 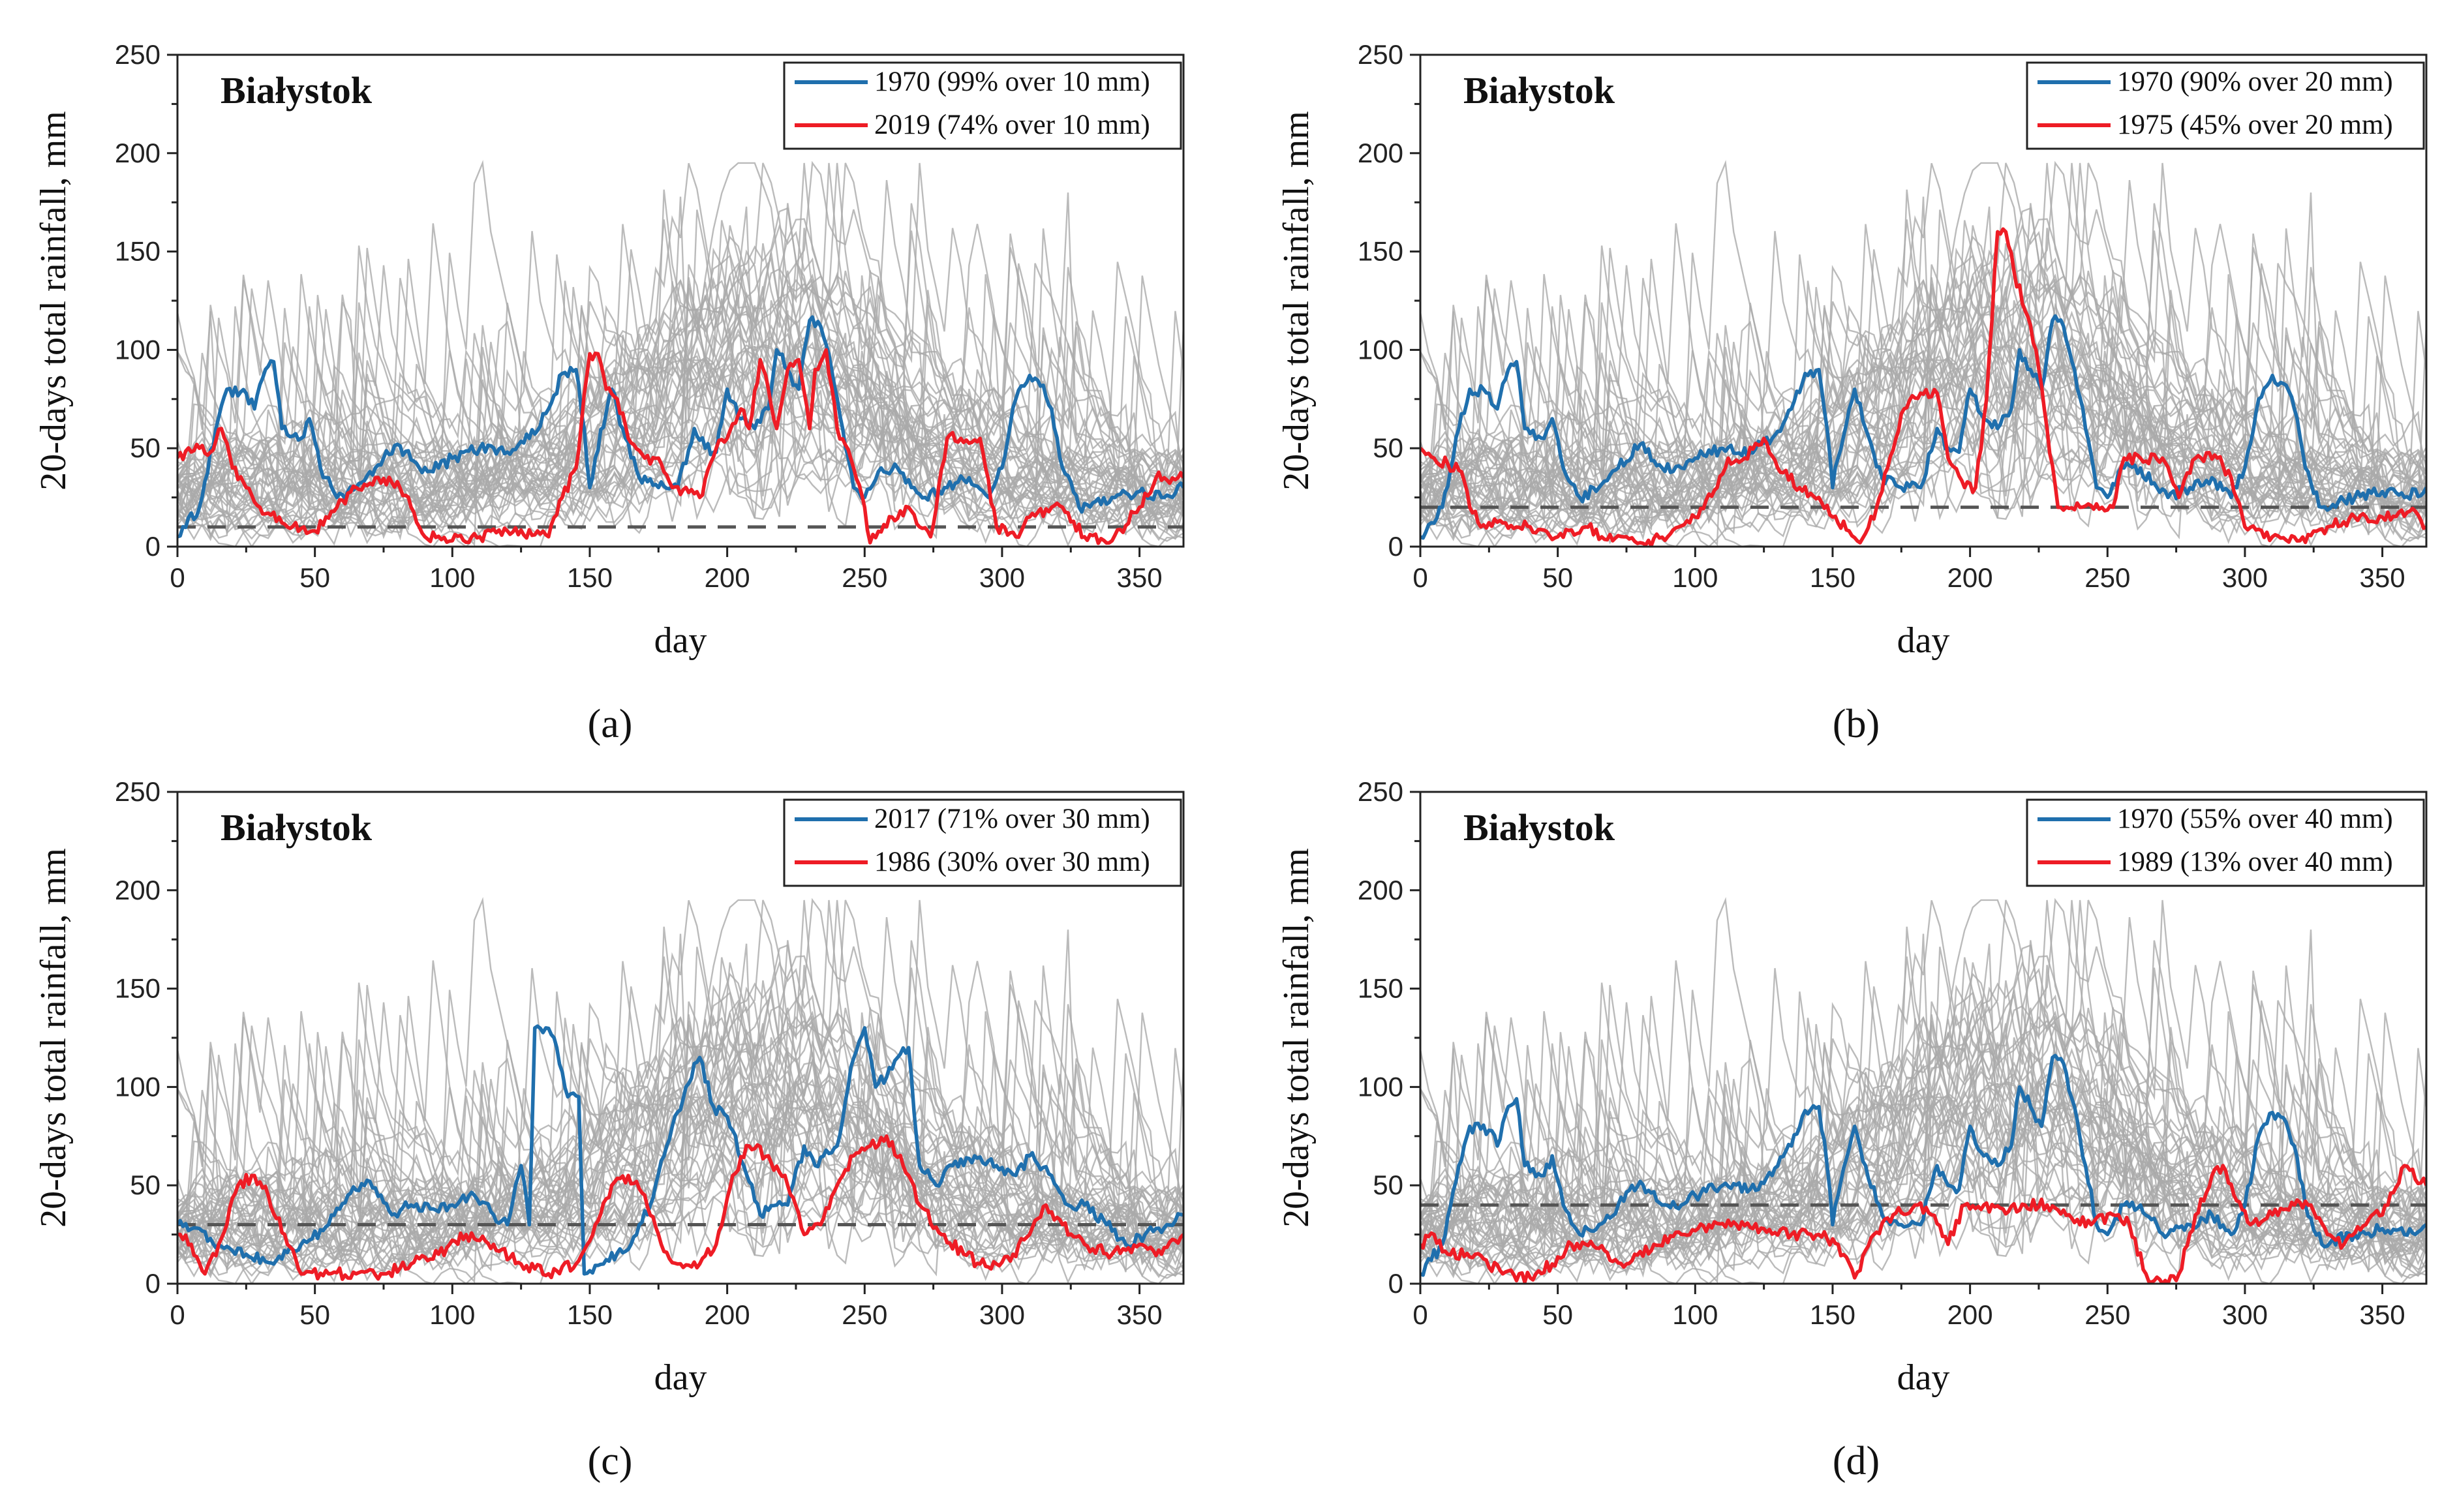 What do you see at coordinates (1012, 125) in the screenshot?
I see `legend-entry-2: 2019 (74% over 10 mm)` at bounding box center [1012, 125].